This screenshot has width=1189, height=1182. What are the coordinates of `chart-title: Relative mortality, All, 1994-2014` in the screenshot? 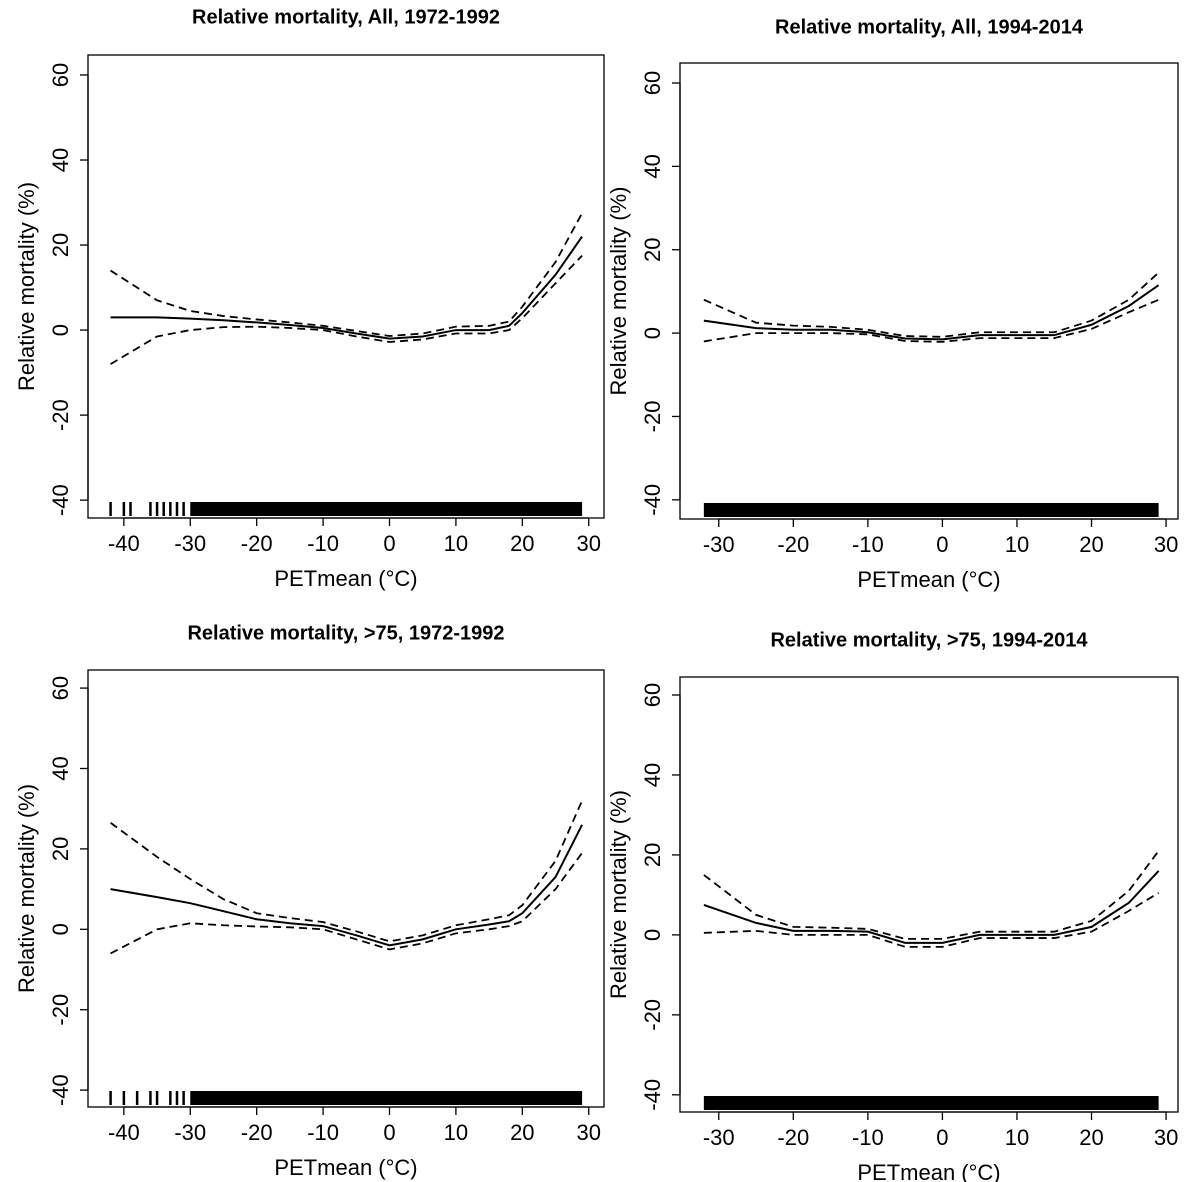 It's located at (929, 27).